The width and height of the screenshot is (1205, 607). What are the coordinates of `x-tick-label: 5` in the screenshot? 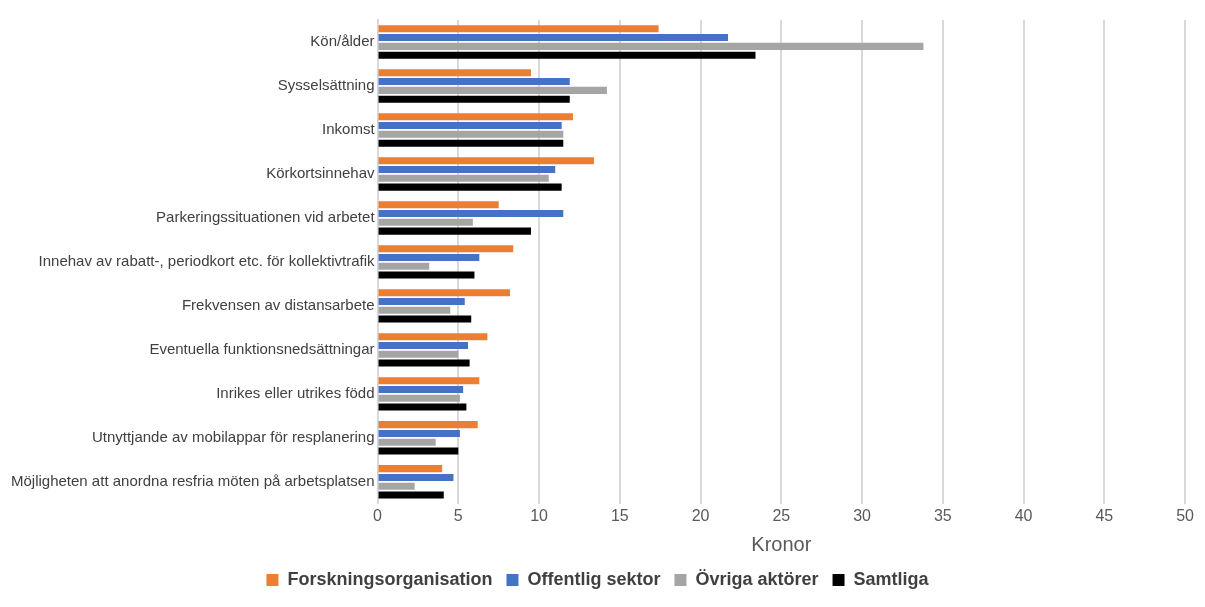 It's located at (458, 515).